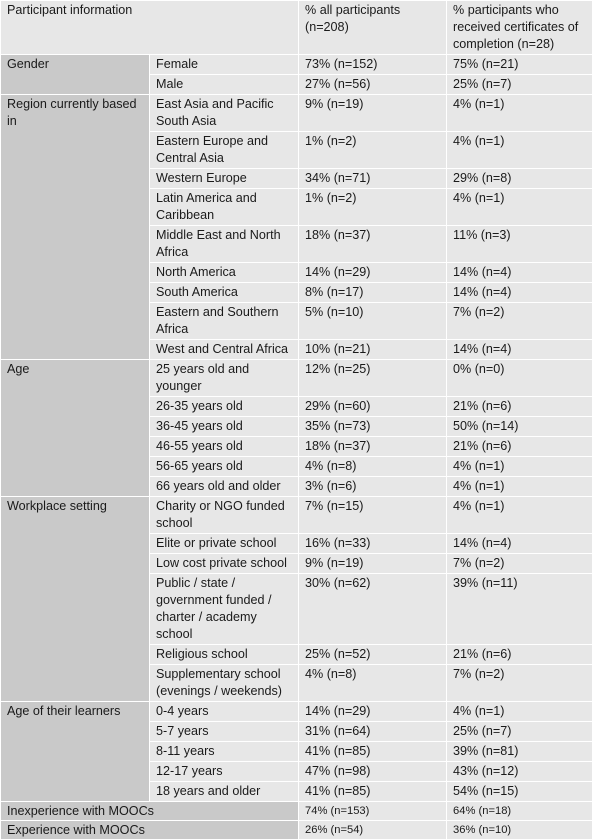 The image size is (592, 840). Describe the element at coordinates (519, 772) in the screenshot. I see `certificate-value: 43% (n=12)` at that location.